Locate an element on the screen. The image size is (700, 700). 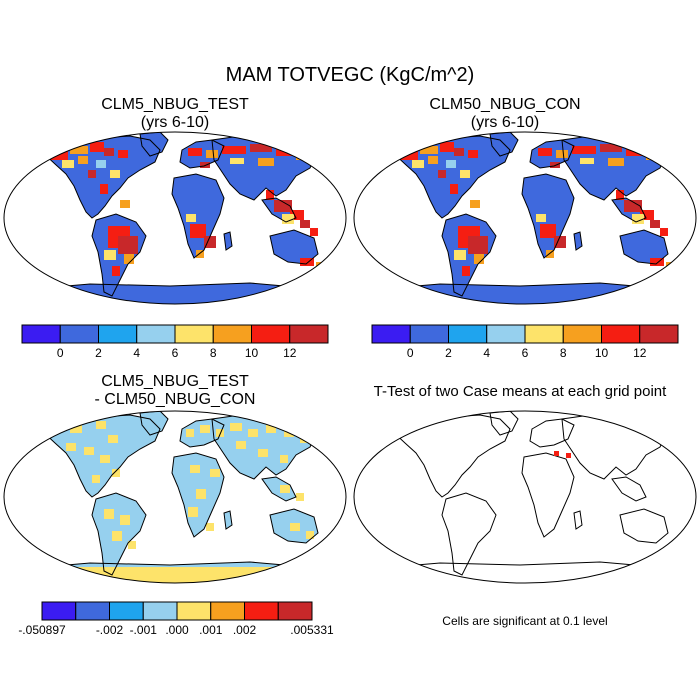
continent-seAsia is located at coordinates (279, 210).